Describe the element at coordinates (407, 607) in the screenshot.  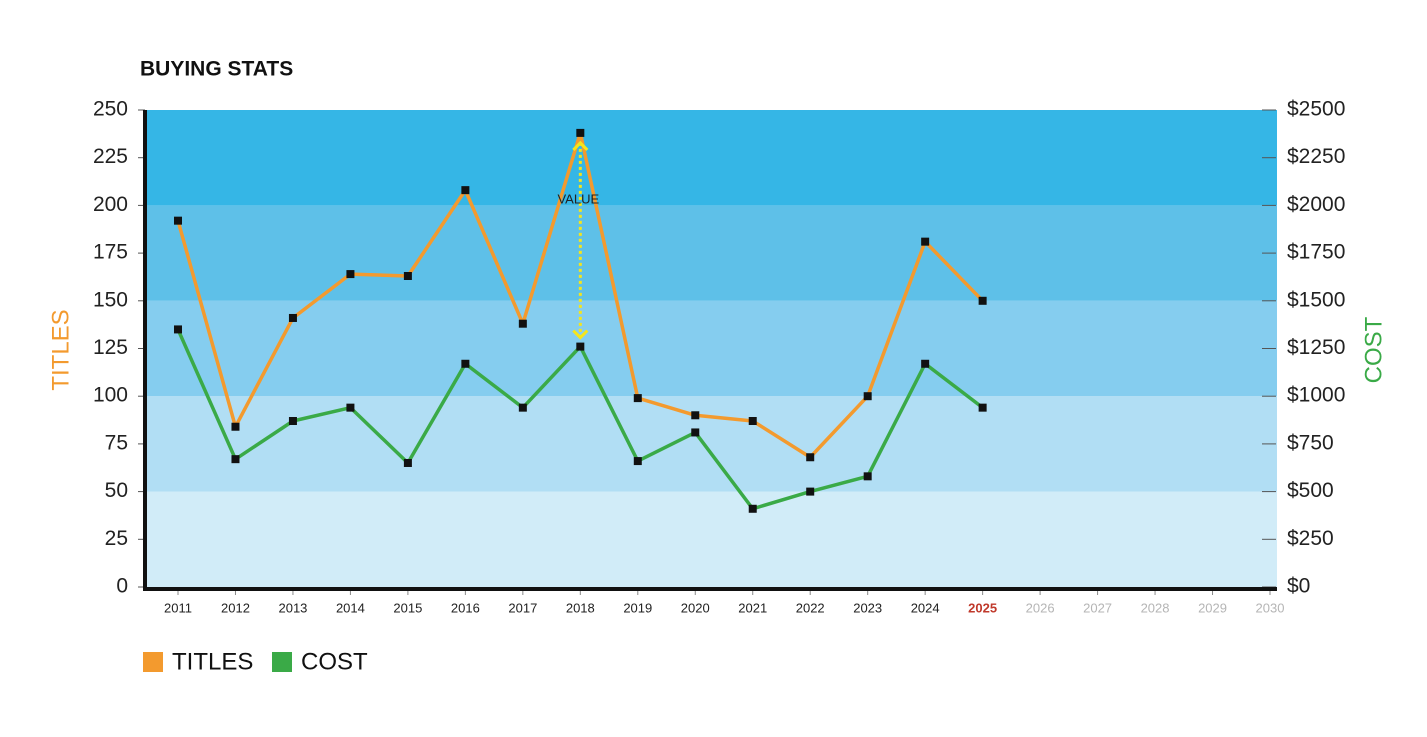
I see `x-tick-label: 2015` at that location.